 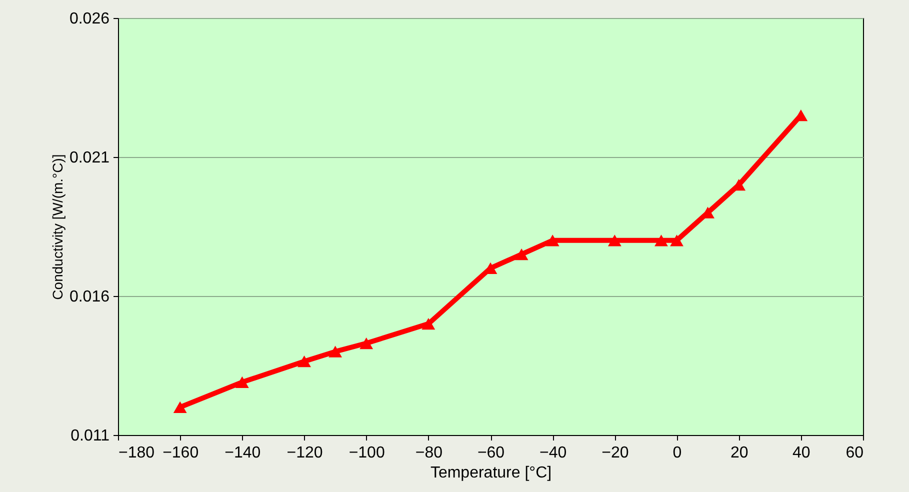 I want to click on x-tick-label: −120, so click(x=304, y=453).